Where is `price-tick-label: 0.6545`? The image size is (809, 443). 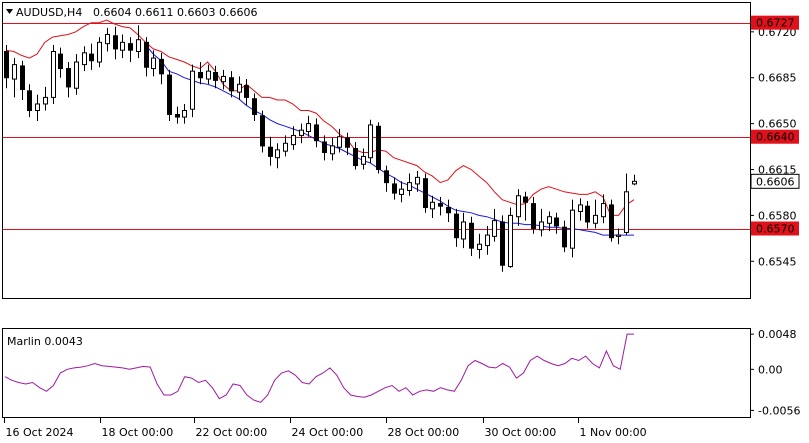
price-tick-label: 0.6545 is located at coordinates (777, 261).